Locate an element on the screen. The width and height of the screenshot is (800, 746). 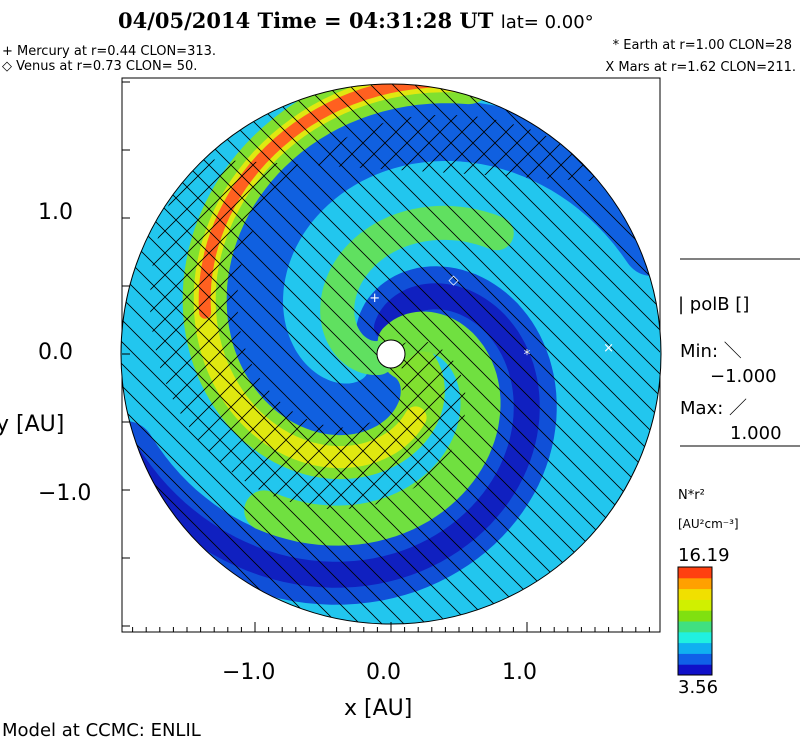
xtick-label: 1.0 is located at coordinates (519, 672).